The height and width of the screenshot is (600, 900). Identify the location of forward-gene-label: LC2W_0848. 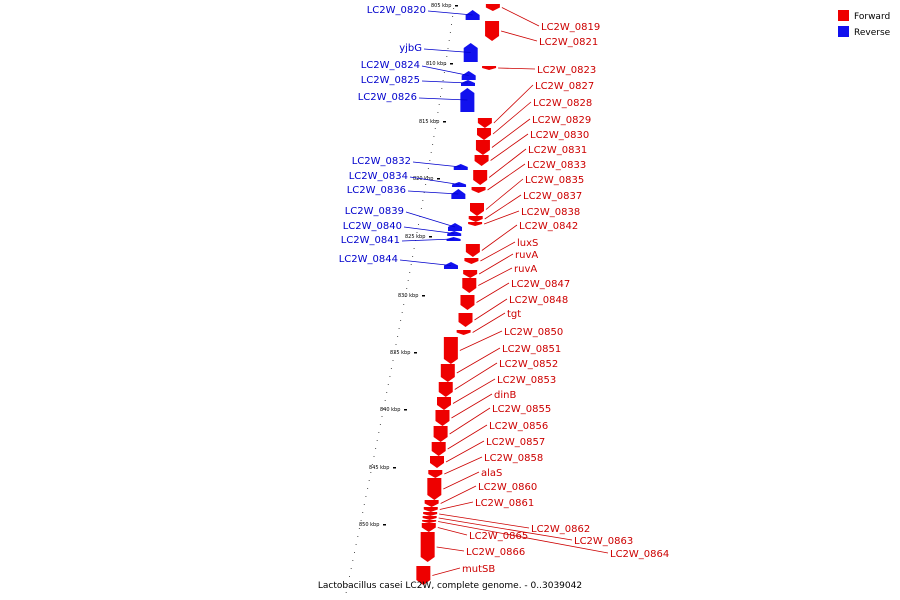
(538, 300).